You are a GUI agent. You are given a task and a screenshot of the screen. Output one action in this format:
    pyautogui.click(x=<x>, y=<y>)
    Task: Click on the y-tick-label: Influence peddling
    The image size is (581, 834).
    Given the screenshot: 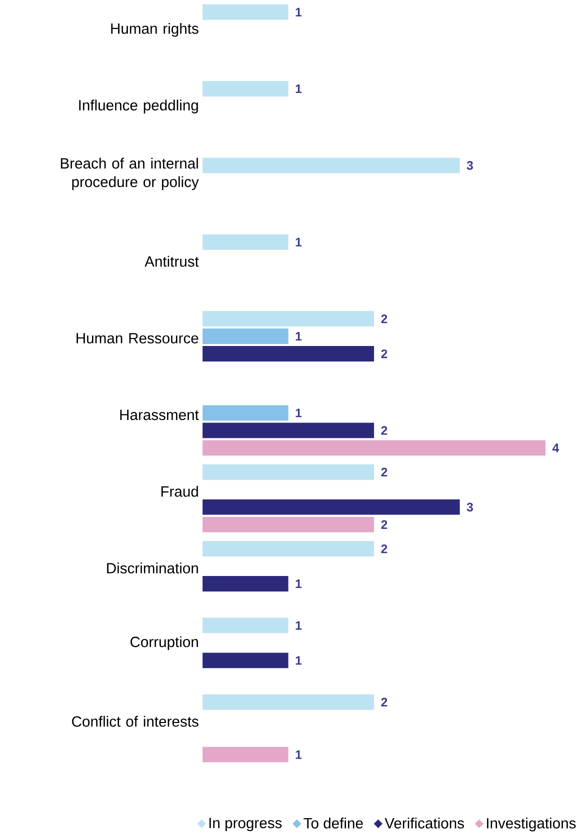 What is the action you would take?
    pyautogui.click(x=138, y=107)
    